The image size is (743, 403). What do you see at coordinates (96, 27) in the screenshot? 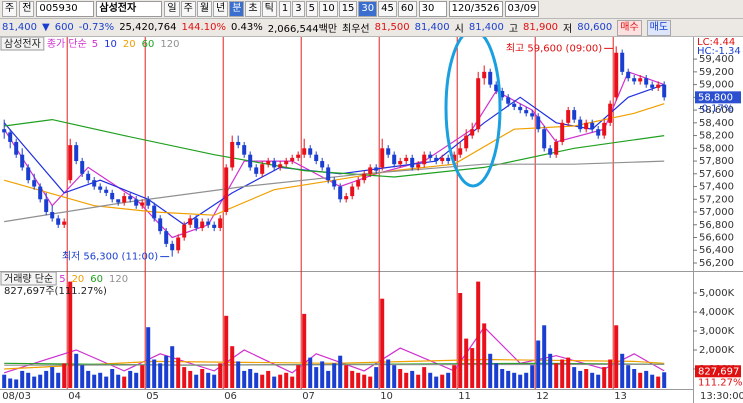
I see `change-pct: -0.73%` at bounding box center [96, 27].